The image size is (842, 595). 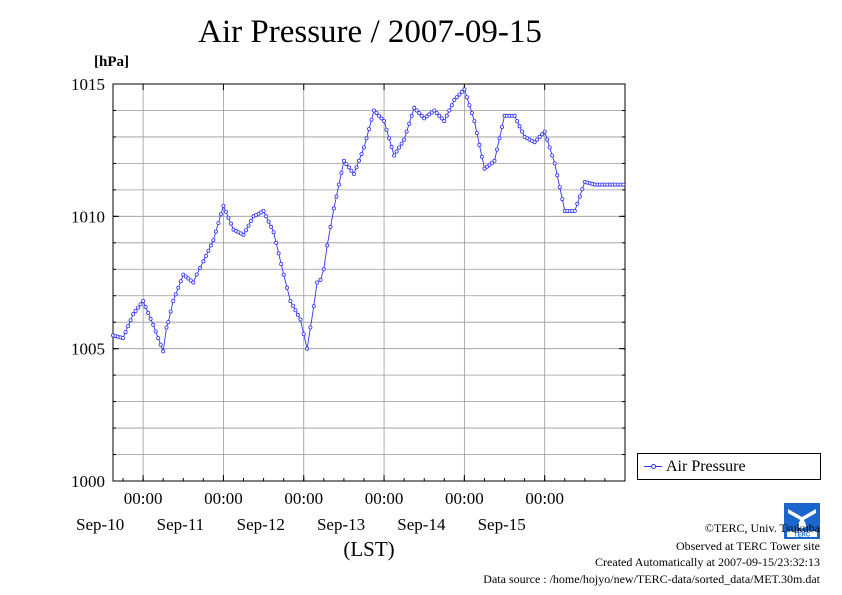 I want to click on legend-label: Air Pressure, so click(x=706, y=466).